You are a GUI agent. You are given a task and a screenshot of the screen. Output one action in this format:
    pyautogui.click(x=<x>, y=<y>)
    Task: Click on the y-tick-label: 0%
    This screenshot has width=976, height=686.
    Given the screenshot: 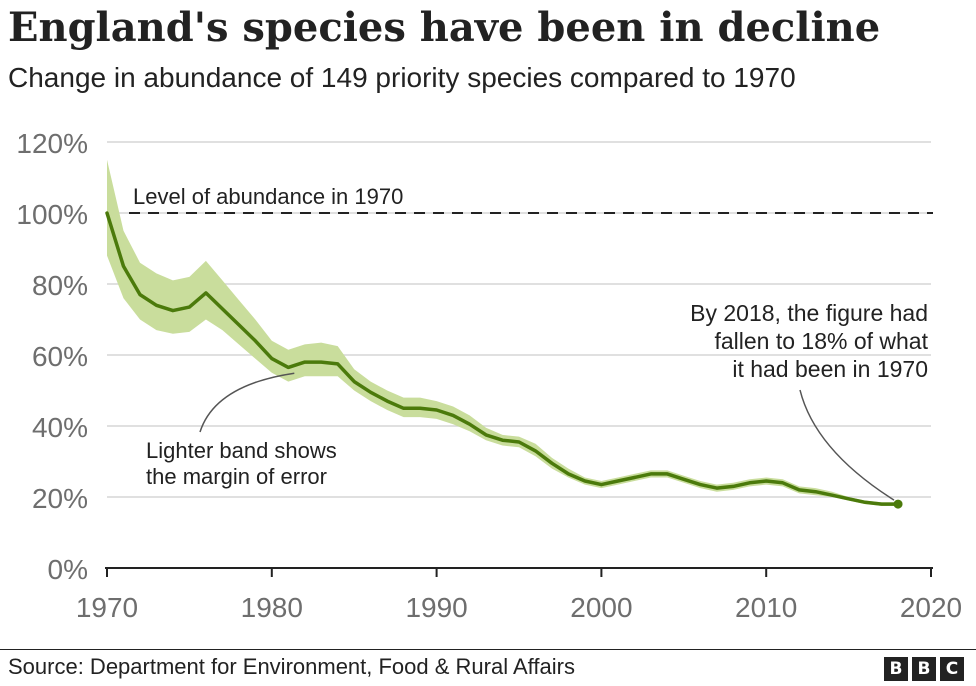 What is the action you would take?
    pyautogui.click(x=68, y=569)
    